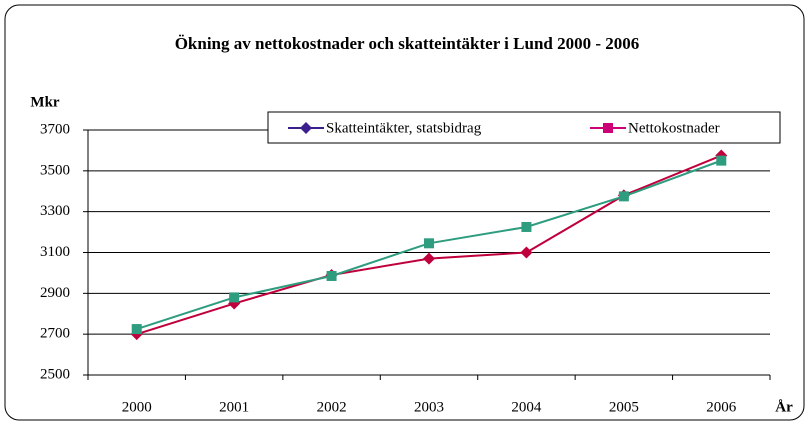 This screenshot has height=426, width=810. Describe the element at coordinates (55, 211) in the screenshot. I see `y-tick-label: 3300` at that location.